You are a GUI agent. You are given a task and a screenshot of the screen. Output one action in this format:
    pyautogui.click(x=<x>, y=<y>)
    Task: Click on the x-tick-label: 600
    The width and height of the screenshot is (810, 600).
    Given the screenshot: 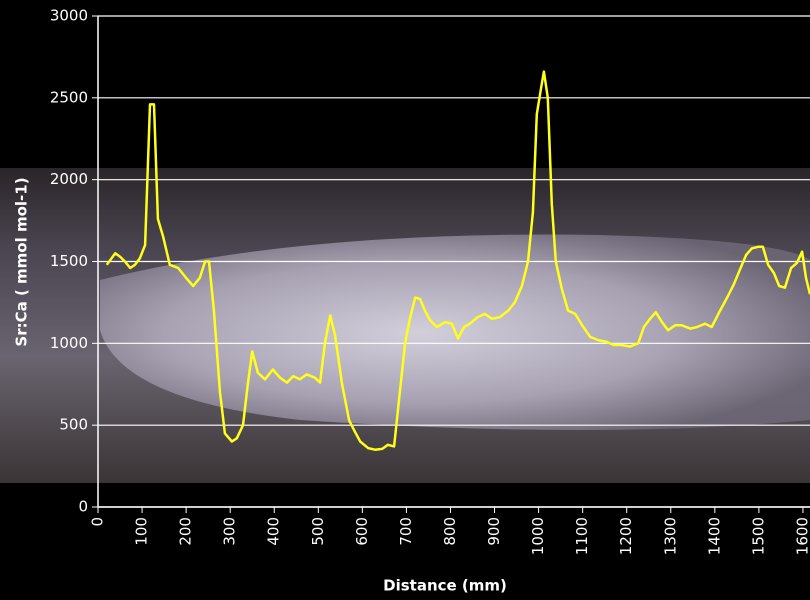 What is the action you would take?
    pyautogui.click(x=362, y=531)
    